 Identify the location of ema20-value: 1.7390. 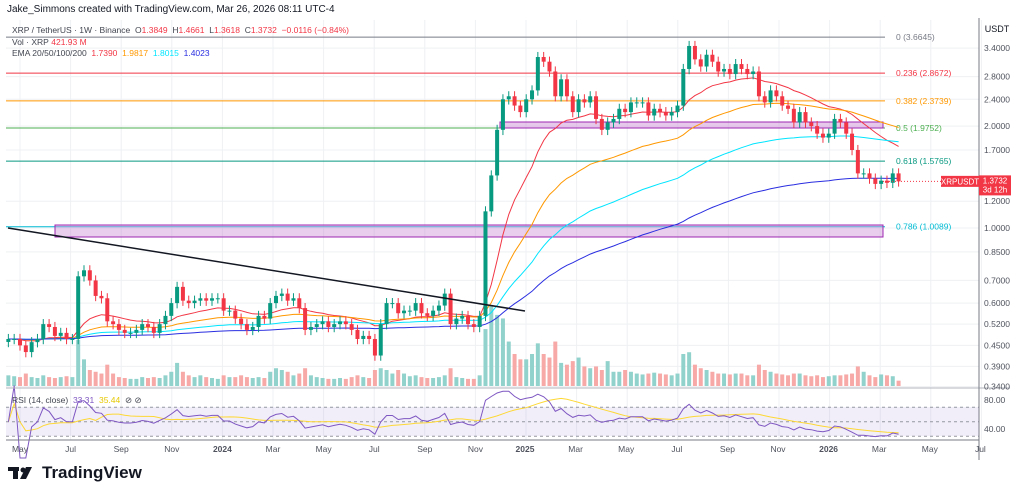
(104, 53).